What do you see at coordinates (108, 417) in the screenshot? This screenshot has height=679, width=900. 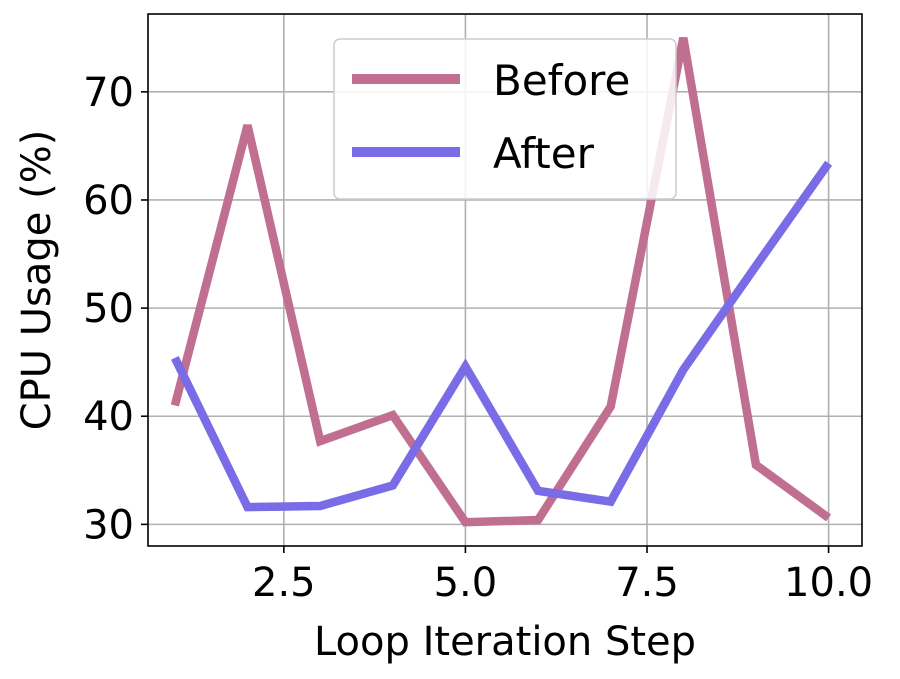 I see `y-tick-label: 40` at bounding box center [108, 417].